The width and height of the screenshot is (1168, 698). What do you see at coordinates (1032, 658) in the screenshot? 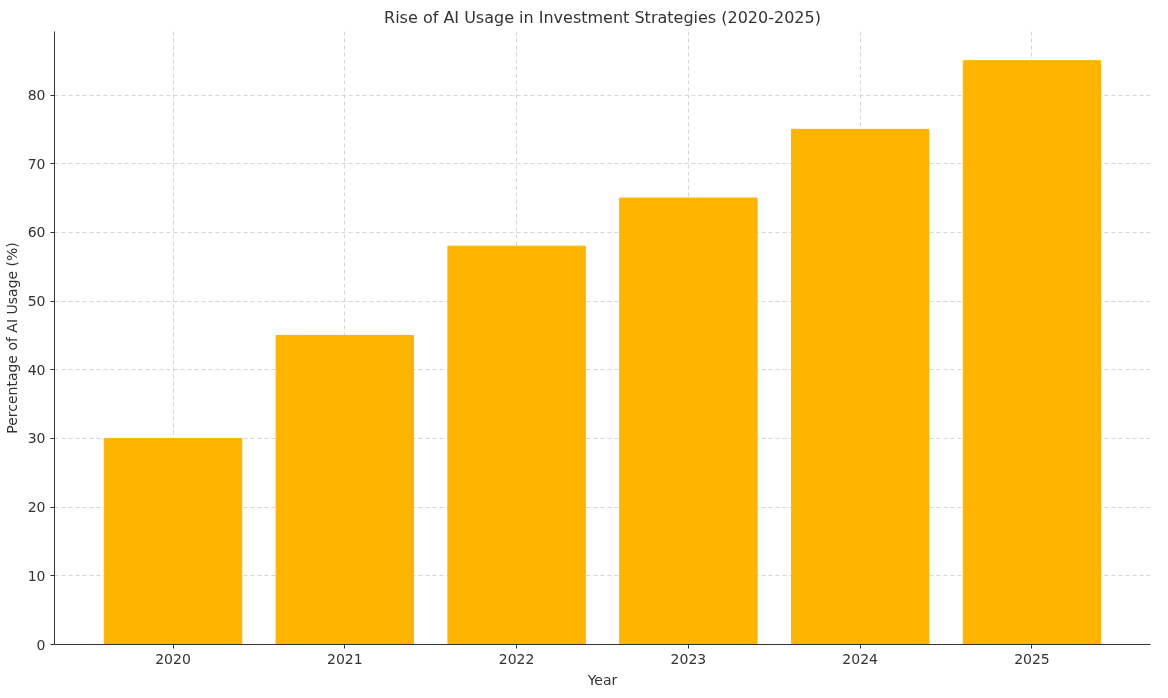
I see `x-tick-label: 2025` at bounding box center [1032, 658].